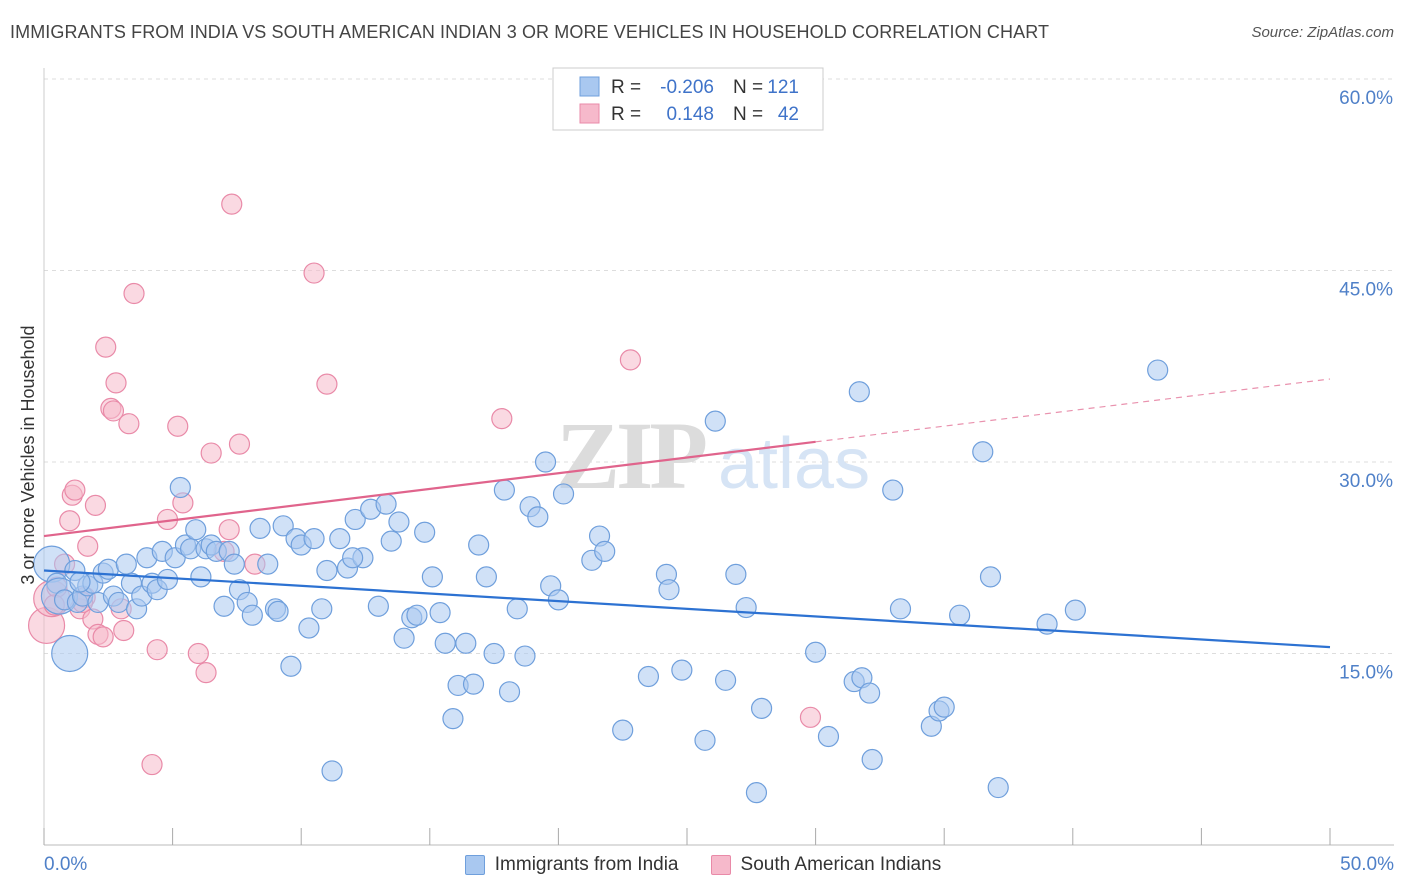  I want to click on legend-item-india: Immigrants from India, so click(571, 865).